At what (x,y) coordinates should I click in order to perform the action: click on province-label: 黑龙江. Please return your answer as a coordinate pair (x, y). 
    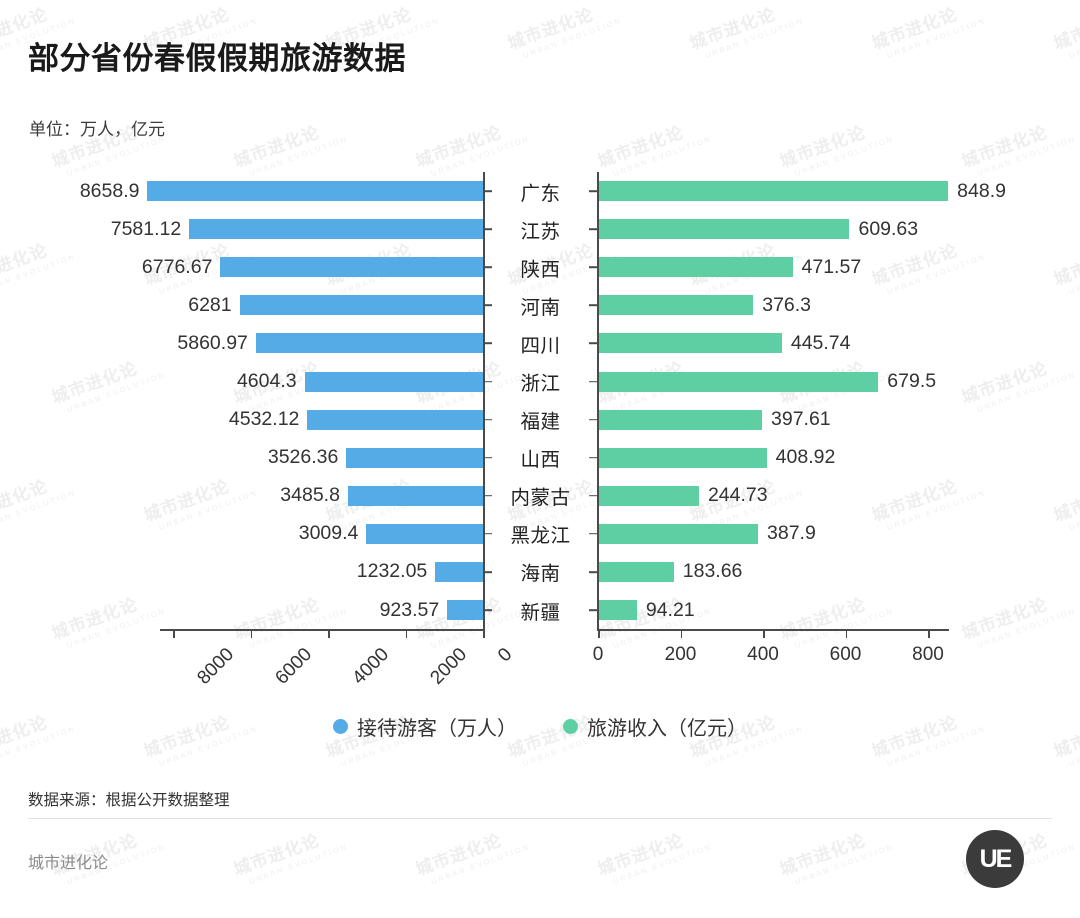
    Looking at the image, I should click on (540, 536).